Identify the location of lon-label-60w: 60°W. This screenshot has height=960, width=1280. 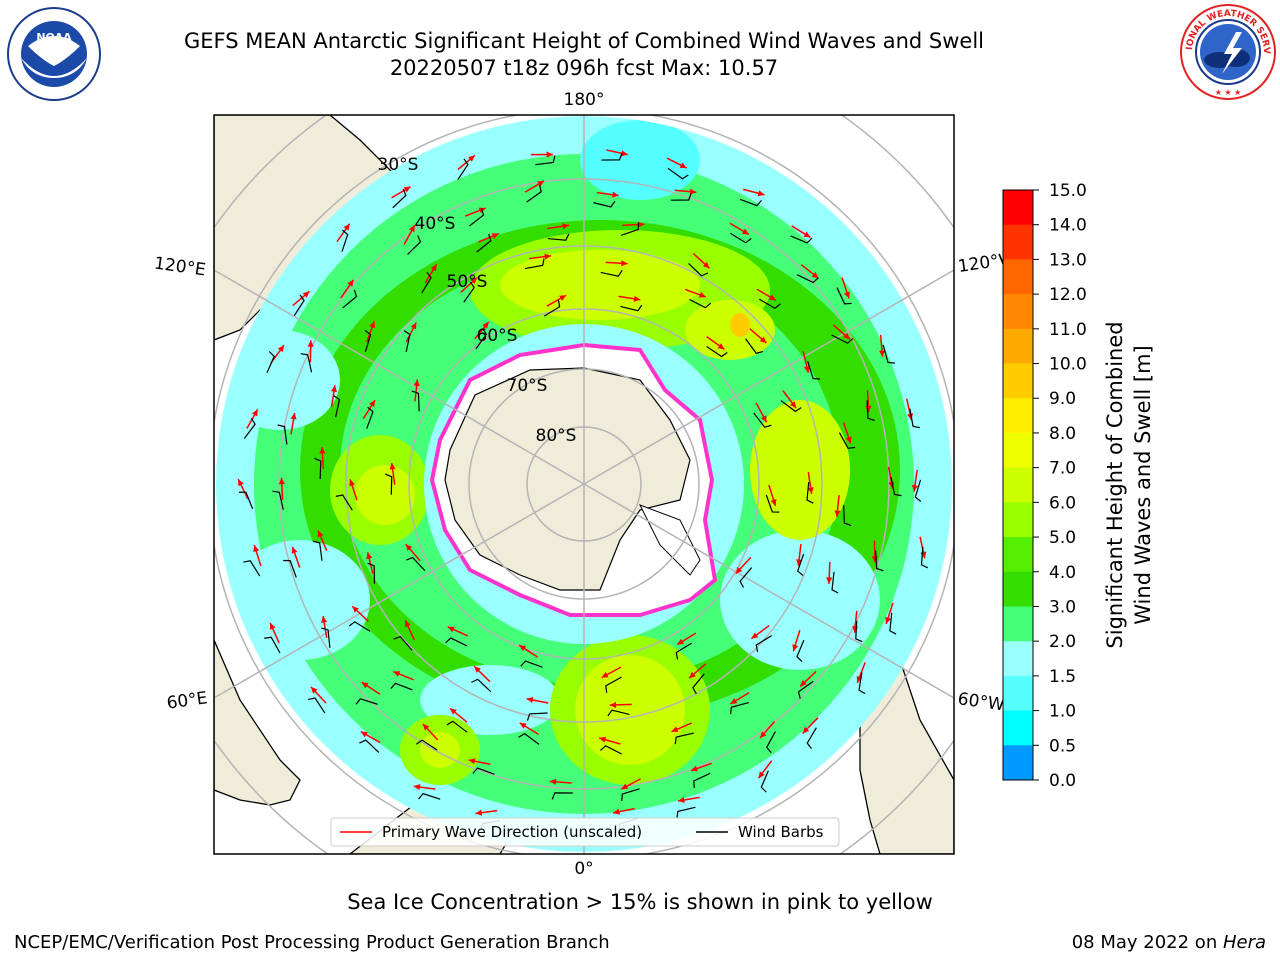
(980, 702).